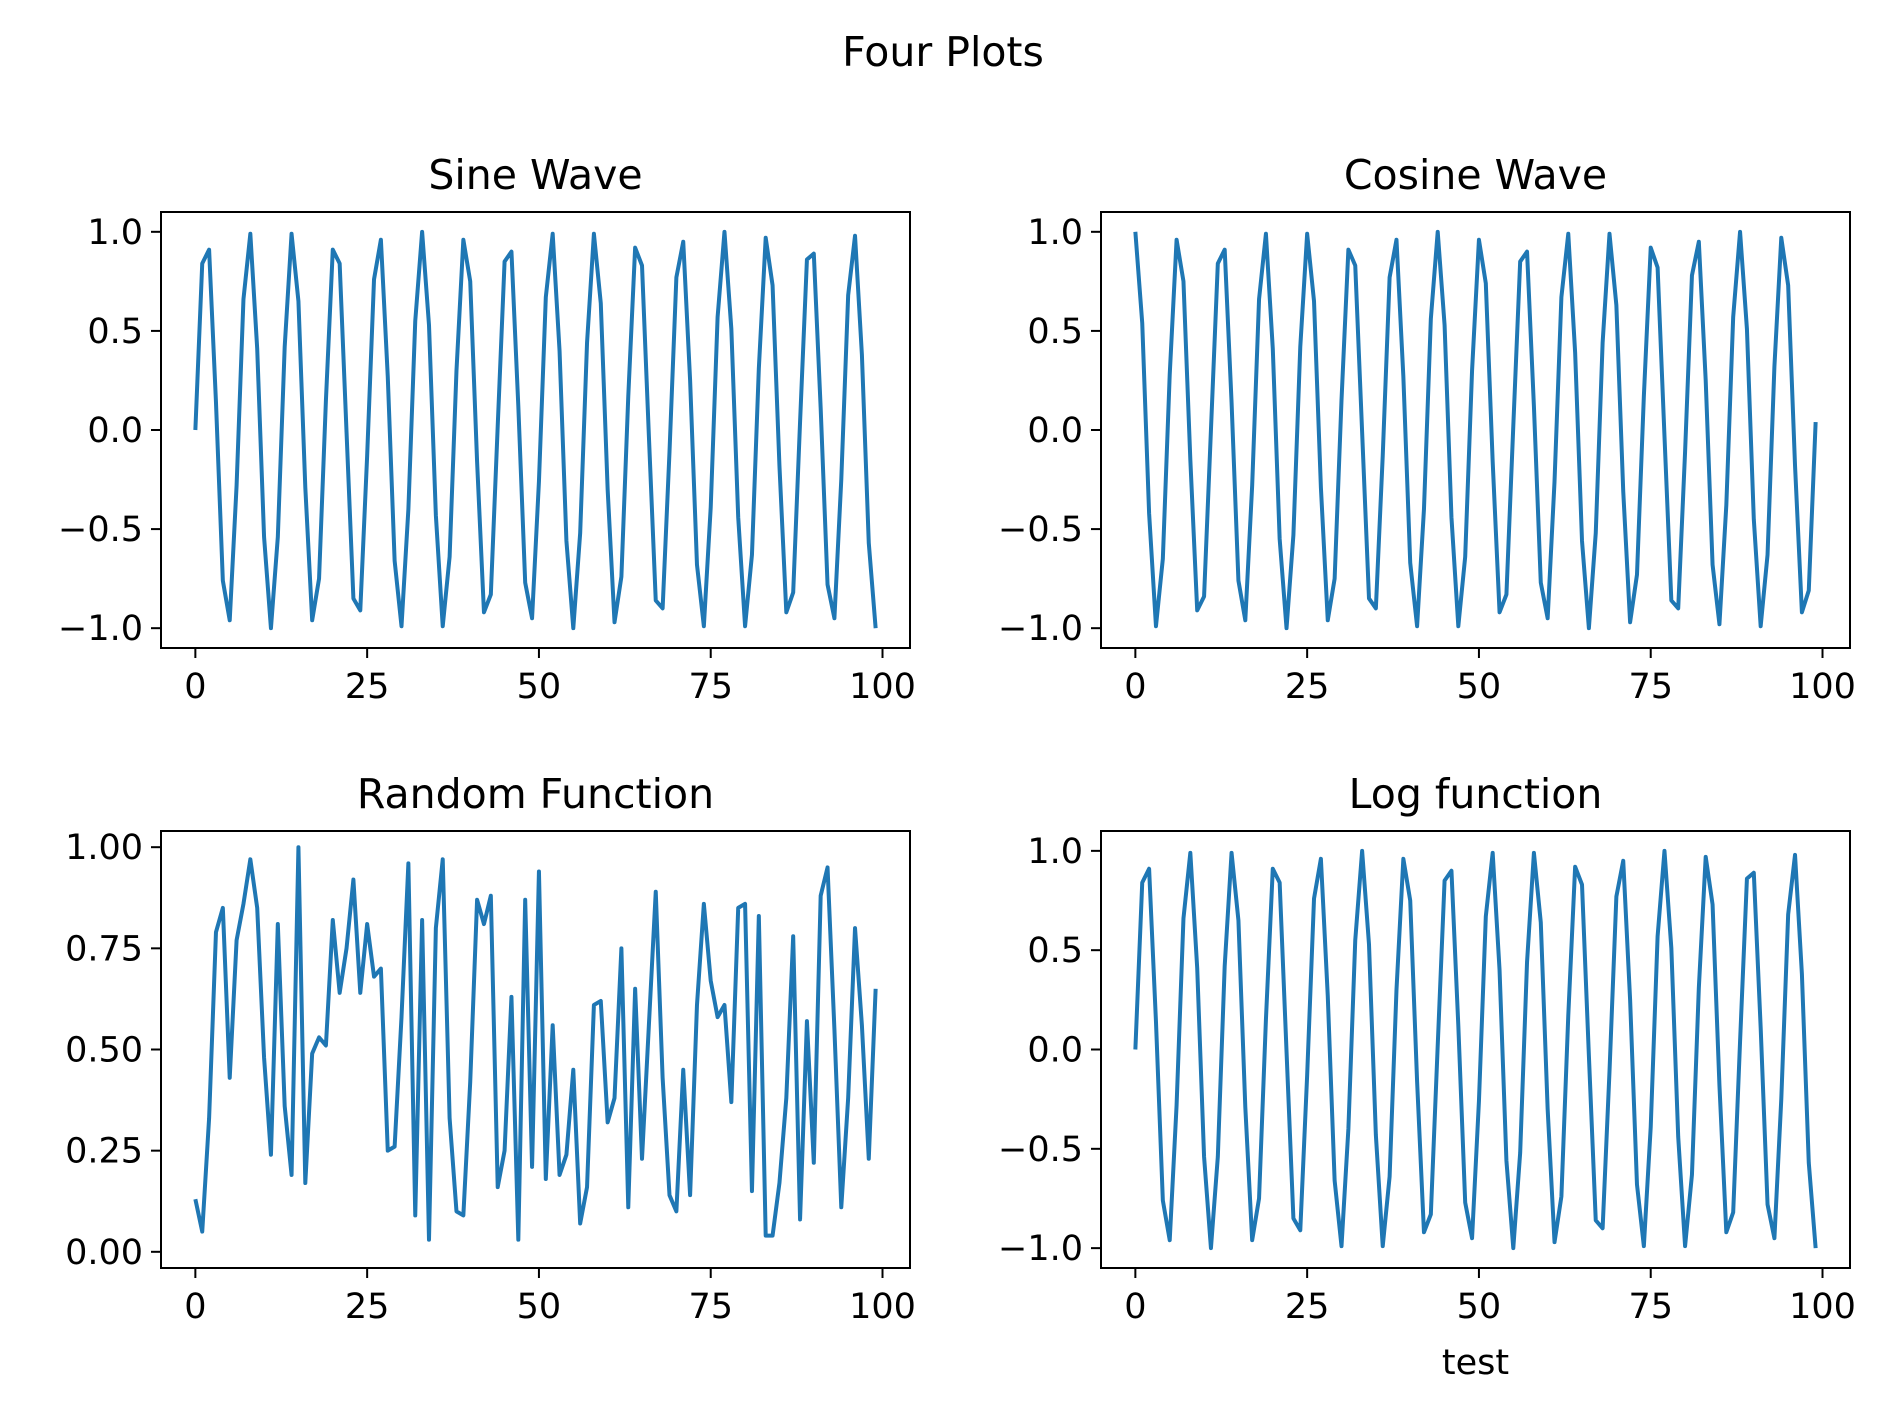 The height and width of the screenshot is (1426, 1887). Describe the element at coordinates (539, 1307) in the screenshot. I see `x-tick-label-random: 50` at that location.